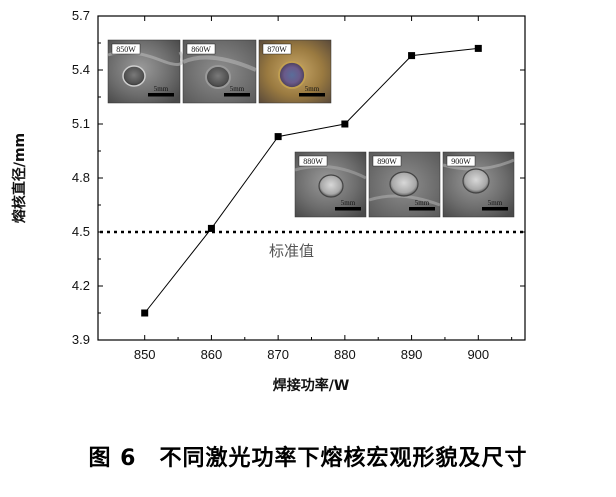  I want to click on y-tick-label: 3.9, so click(81, 339).